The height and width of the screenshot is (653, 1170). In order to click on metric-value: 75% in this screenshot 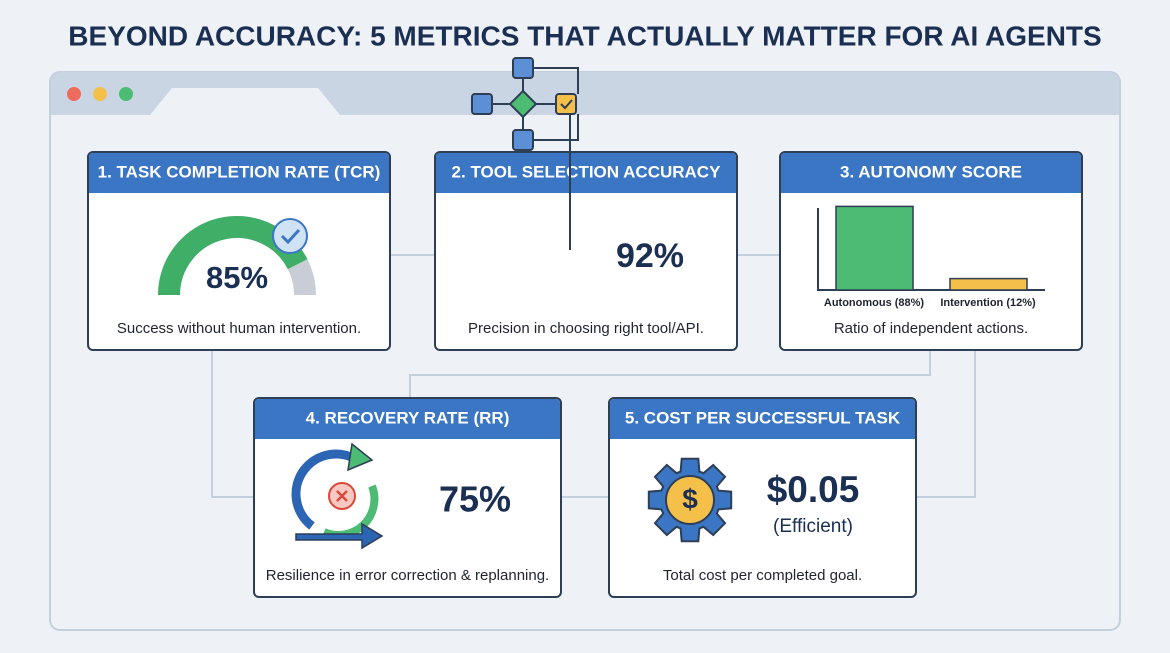, I will do `click(475, 499)`.